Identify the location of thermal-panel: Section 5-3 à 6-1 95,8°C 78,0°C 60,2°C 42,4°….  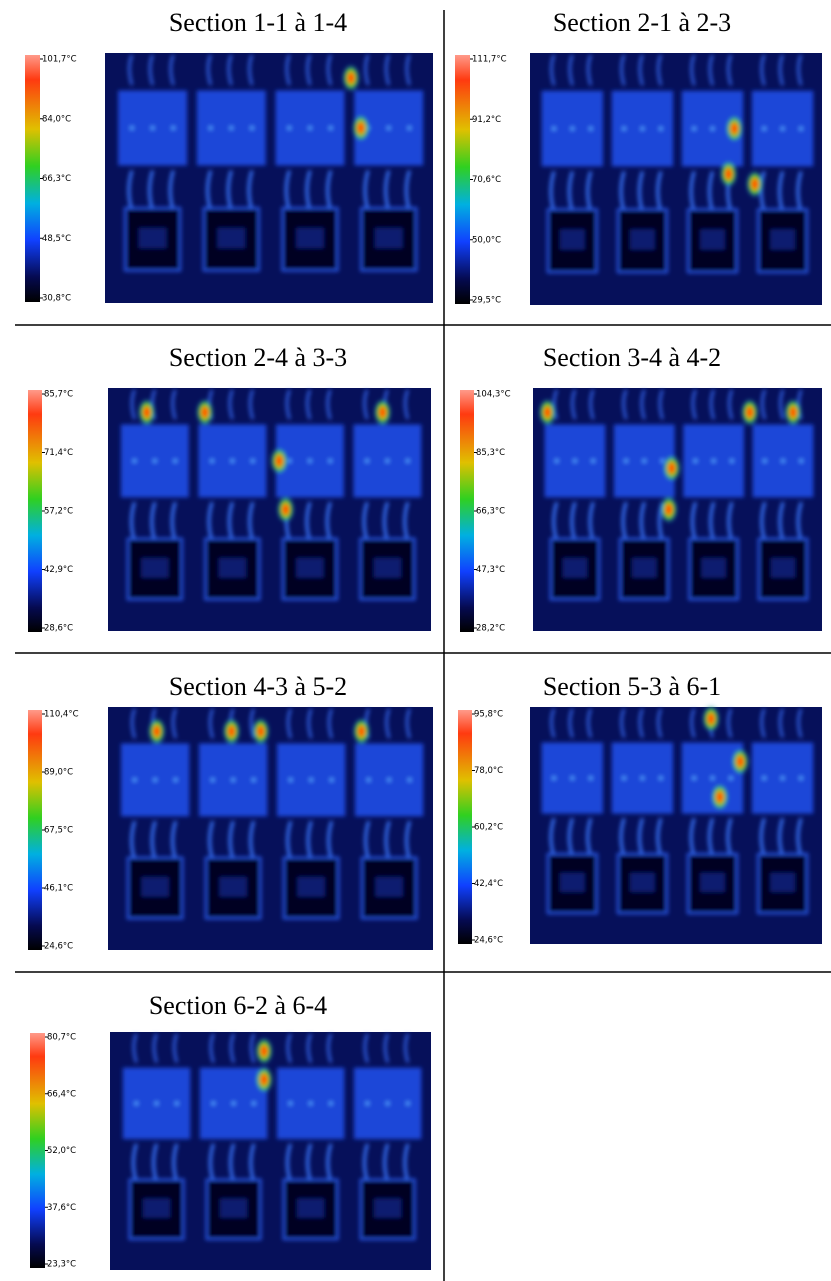
(640, 809).